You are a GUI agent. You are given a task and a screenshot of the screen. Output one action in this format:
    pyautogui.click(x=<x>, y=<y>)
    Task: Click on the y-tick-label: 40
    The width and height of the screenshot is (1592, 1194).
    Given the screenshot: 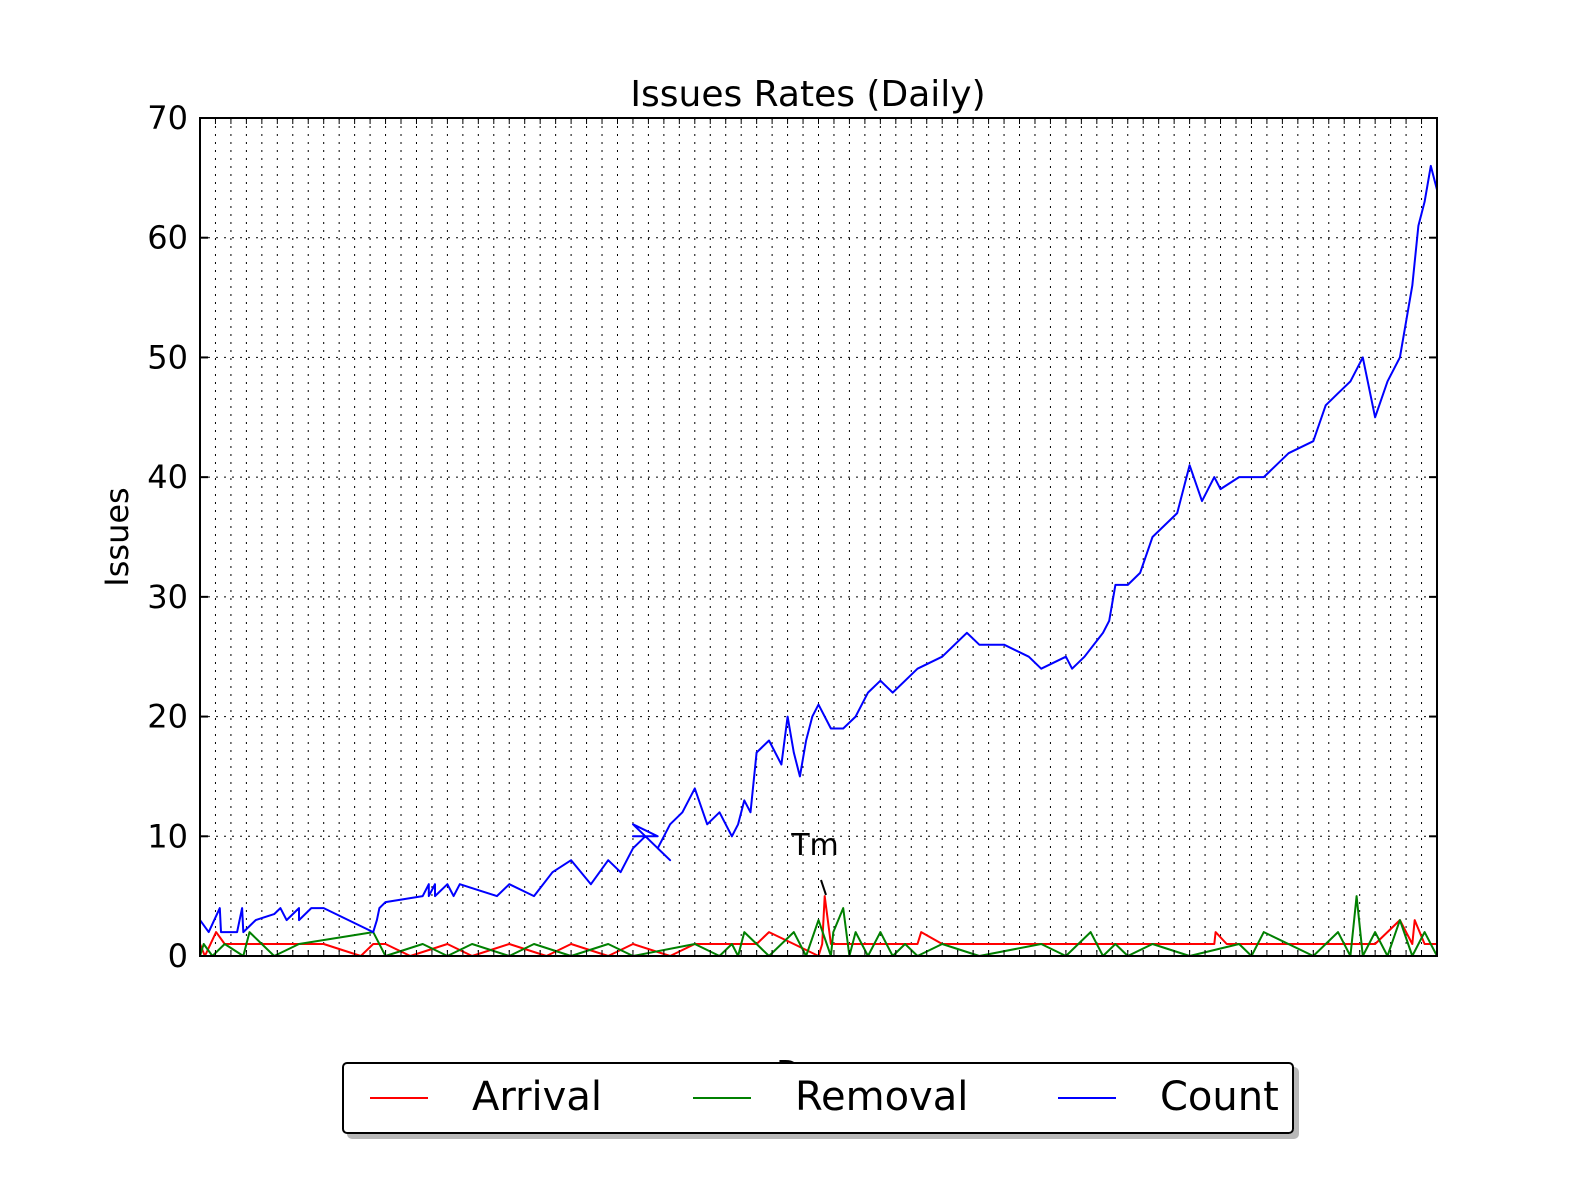 What is the action you would take?
    pyautogui.click(x=167, y=477)
    